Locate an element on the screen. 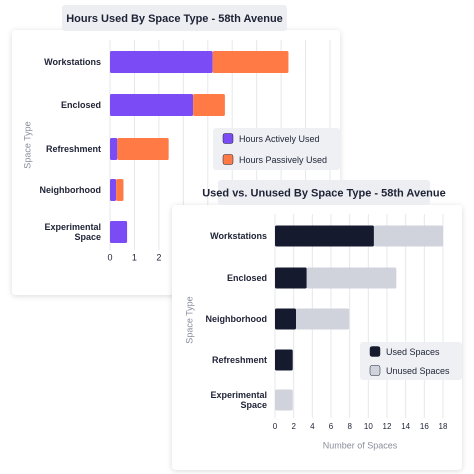 The image size is (474, 474). legend-label: Hours Actively Used is located at coordinates (279, 139).